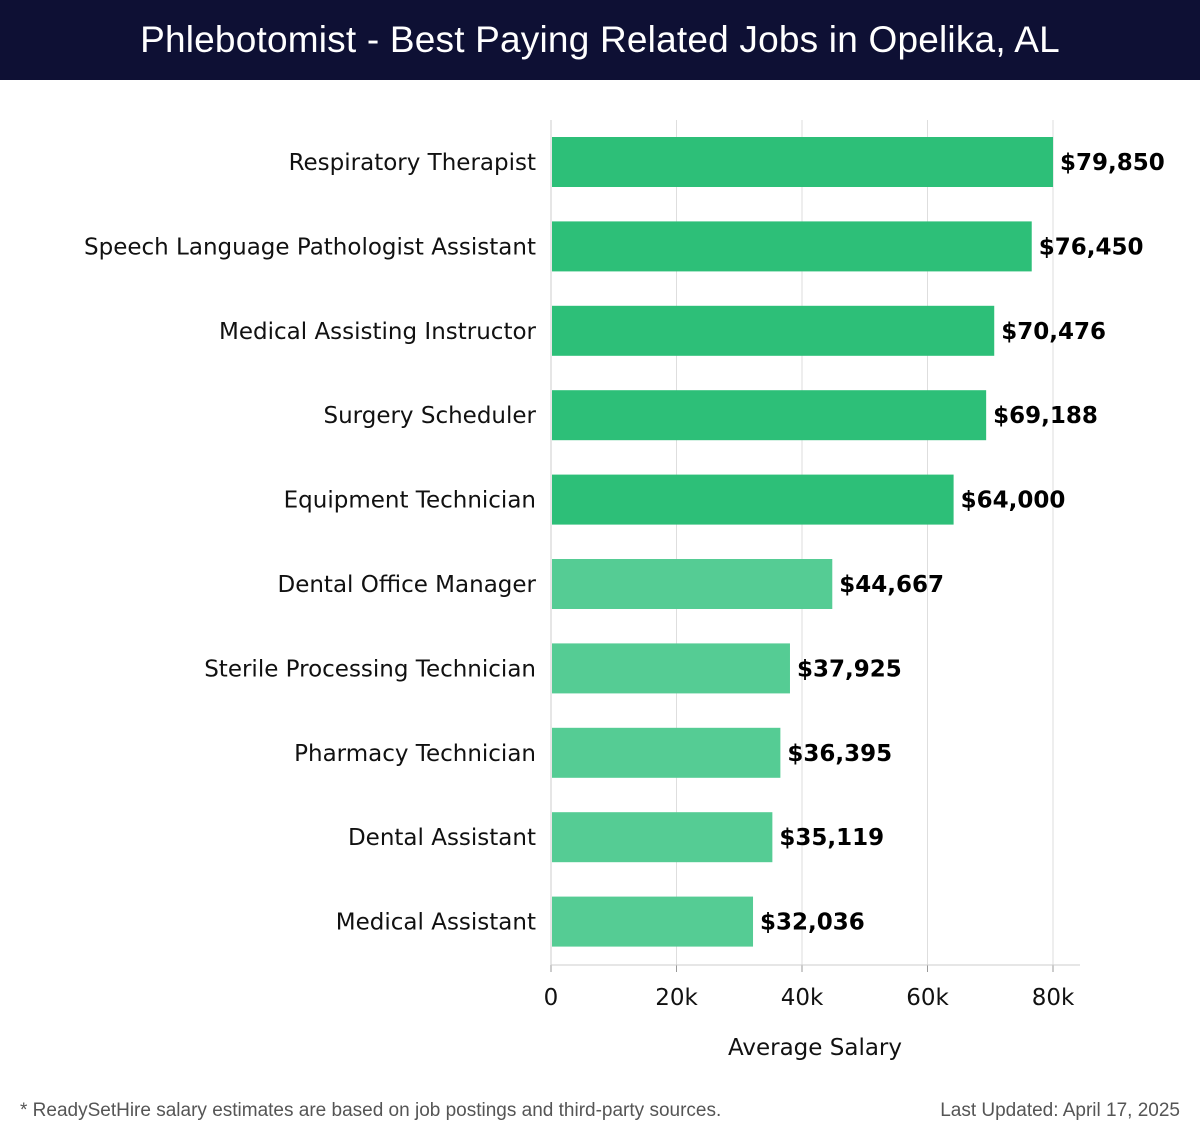 Image resolution: width=1200 pixels, height=1140 pixels. I want to click on value-label: $36,395, so click(839, 754).